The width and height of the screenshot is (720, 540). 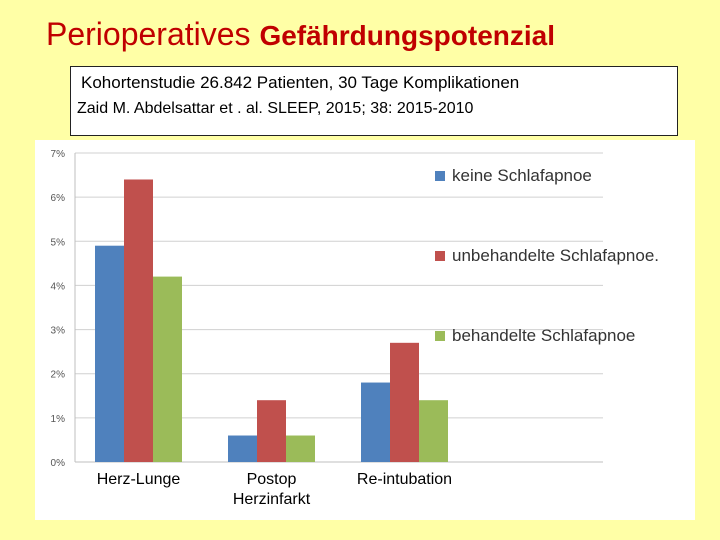 What do you see at coordinates (58, 463) in the screenshot?
I see `y-tick-label: 0%` at bounding box center [58, 463].